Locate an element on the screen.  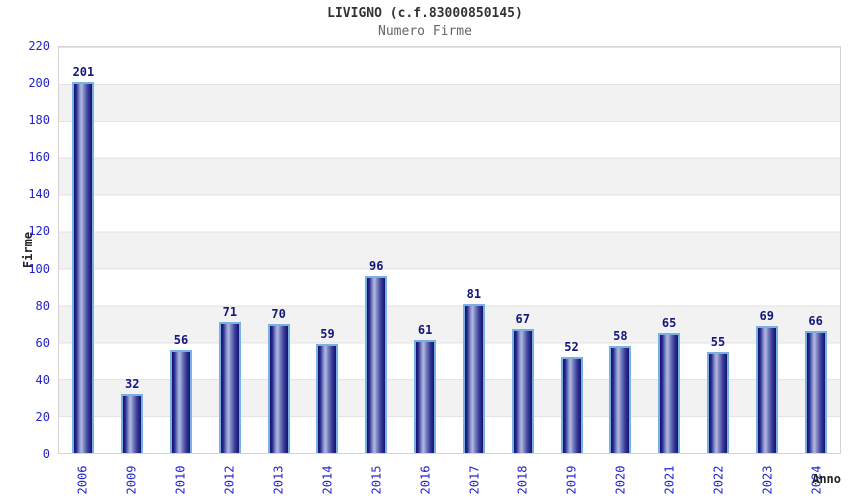
bar-2020 is located at coordinates (620, 399).